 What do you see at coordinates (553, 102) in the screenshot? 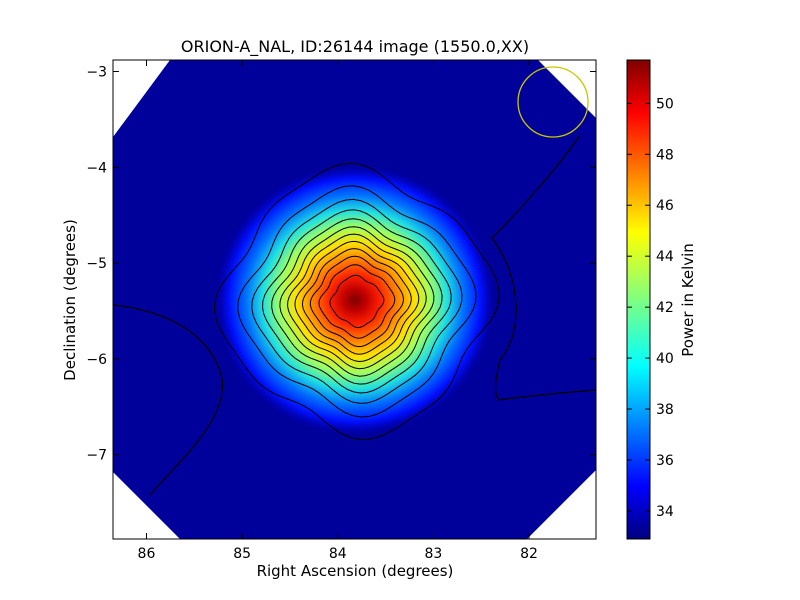
I see `beam-marker` at bounding box center [553, 102].